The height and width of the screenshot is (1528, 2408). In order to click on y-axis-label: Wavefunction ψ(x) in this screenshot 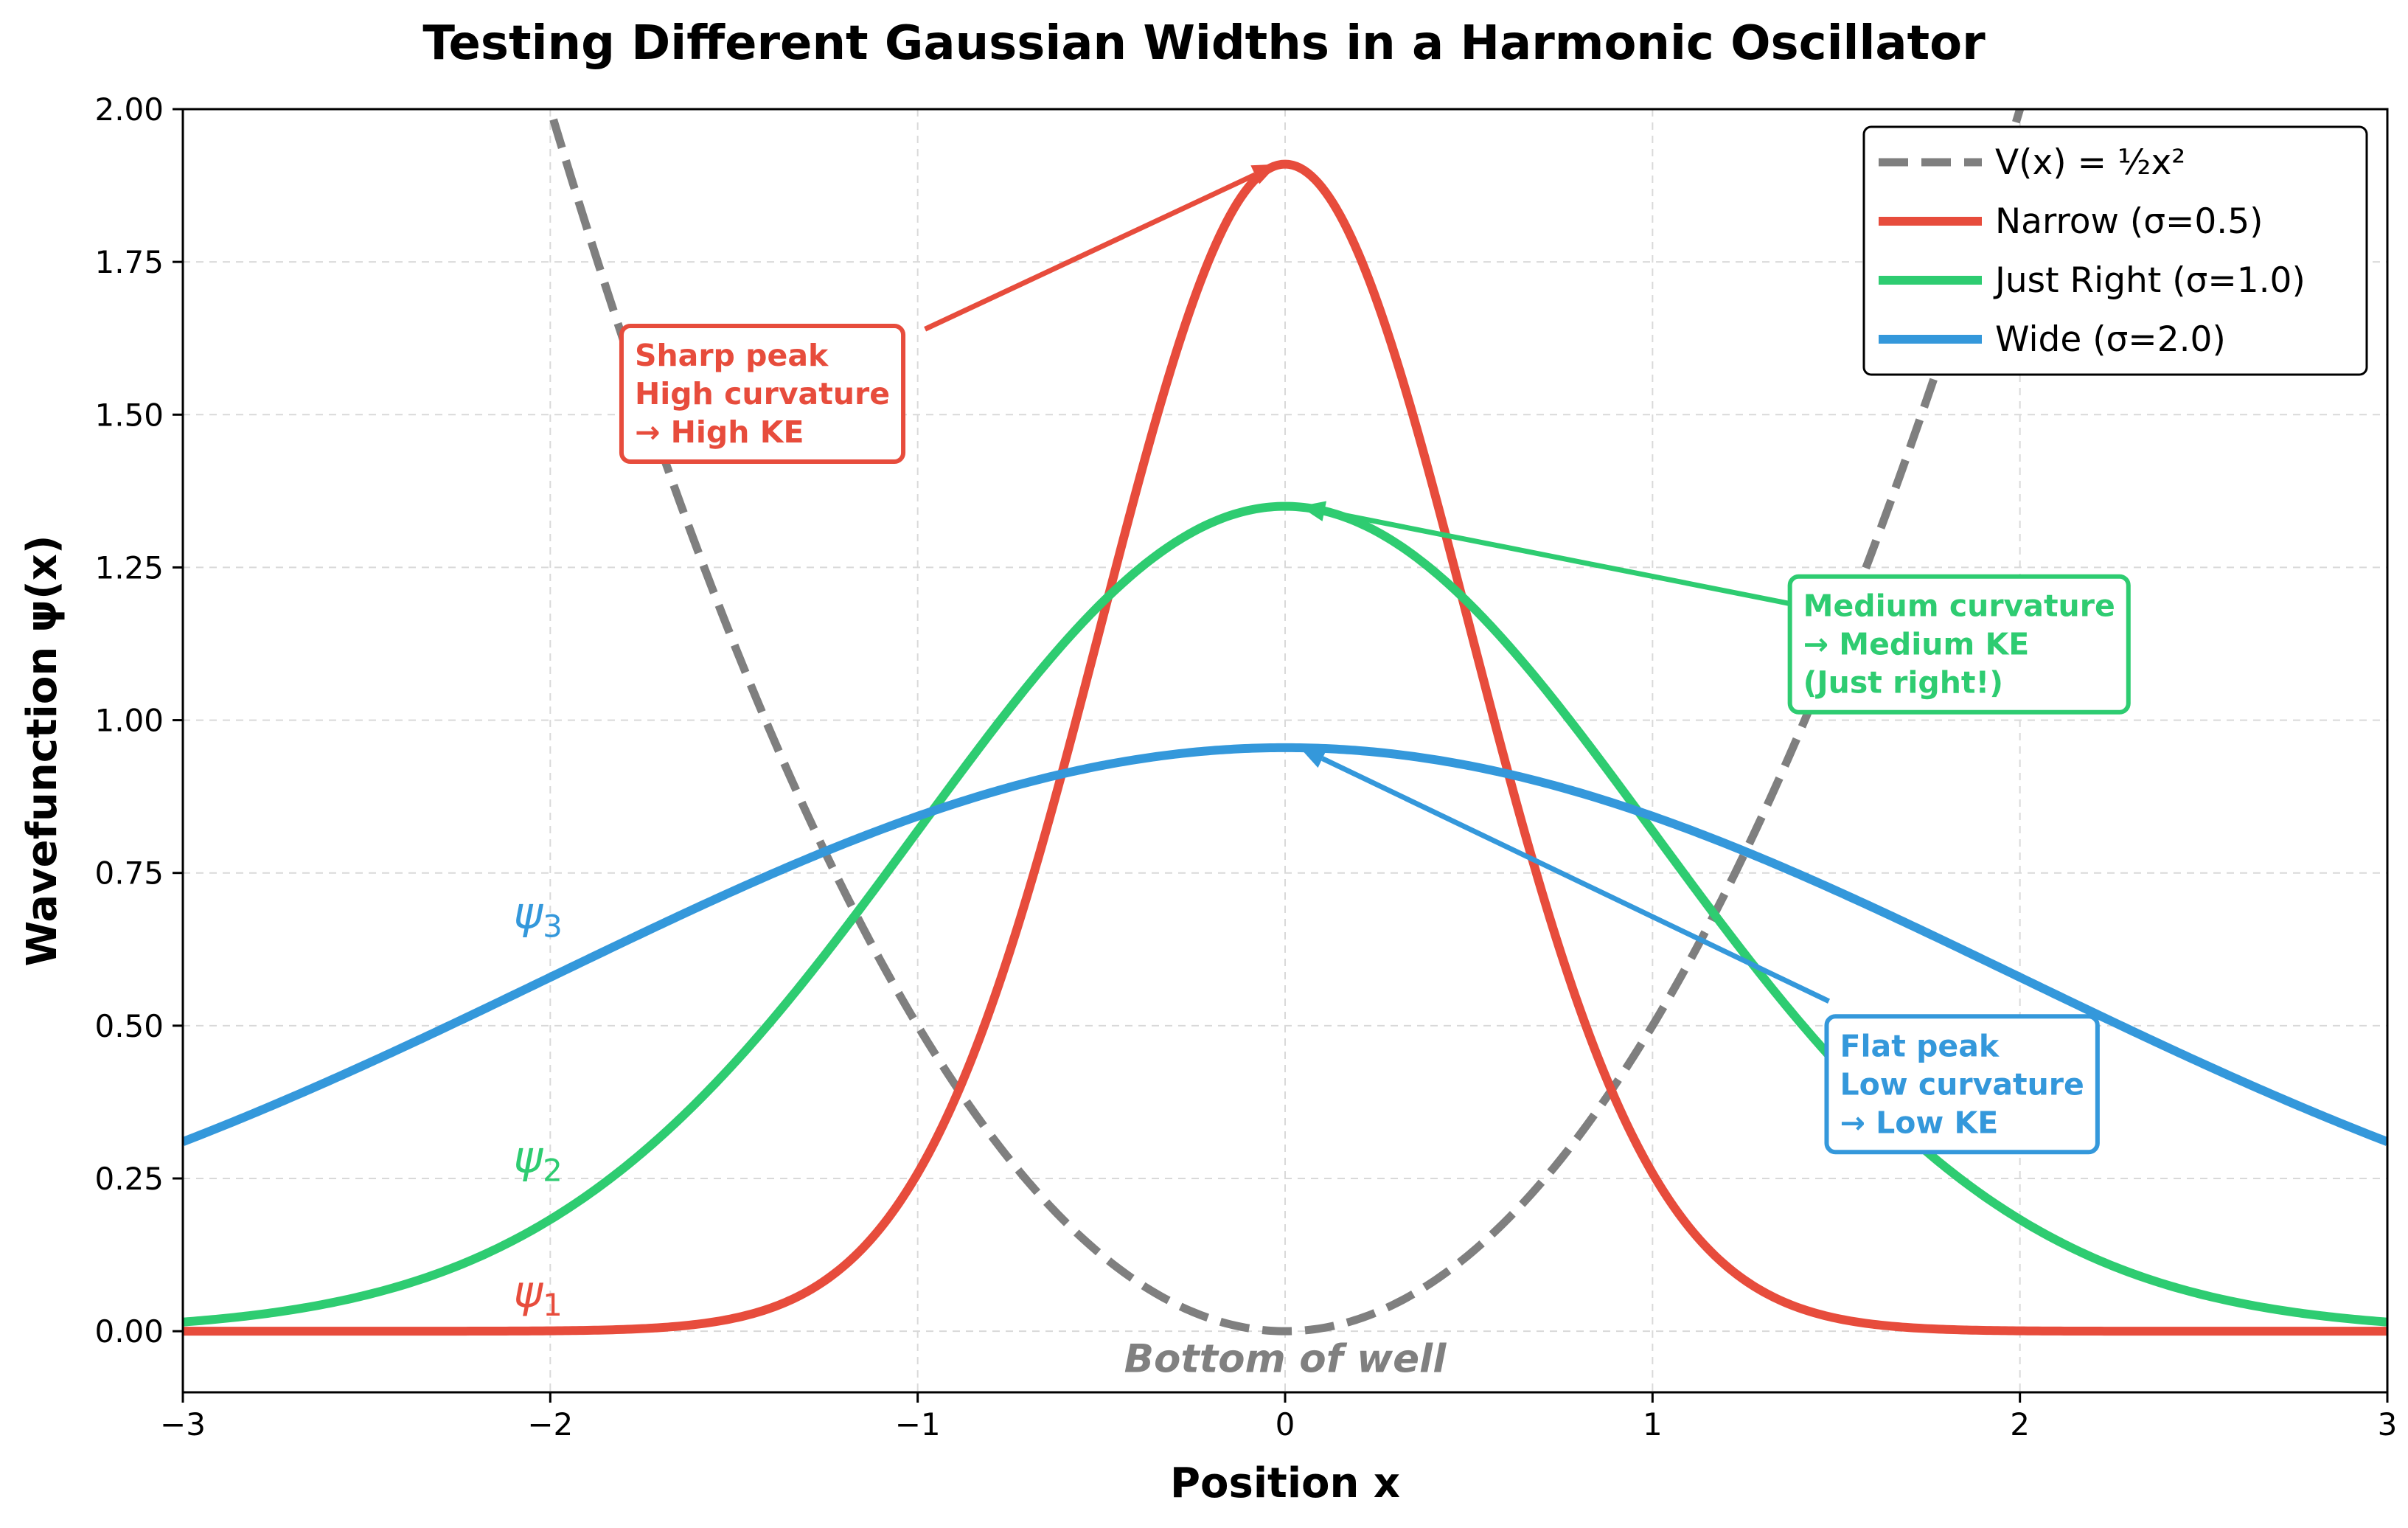, I will do `click(42, 751)`.